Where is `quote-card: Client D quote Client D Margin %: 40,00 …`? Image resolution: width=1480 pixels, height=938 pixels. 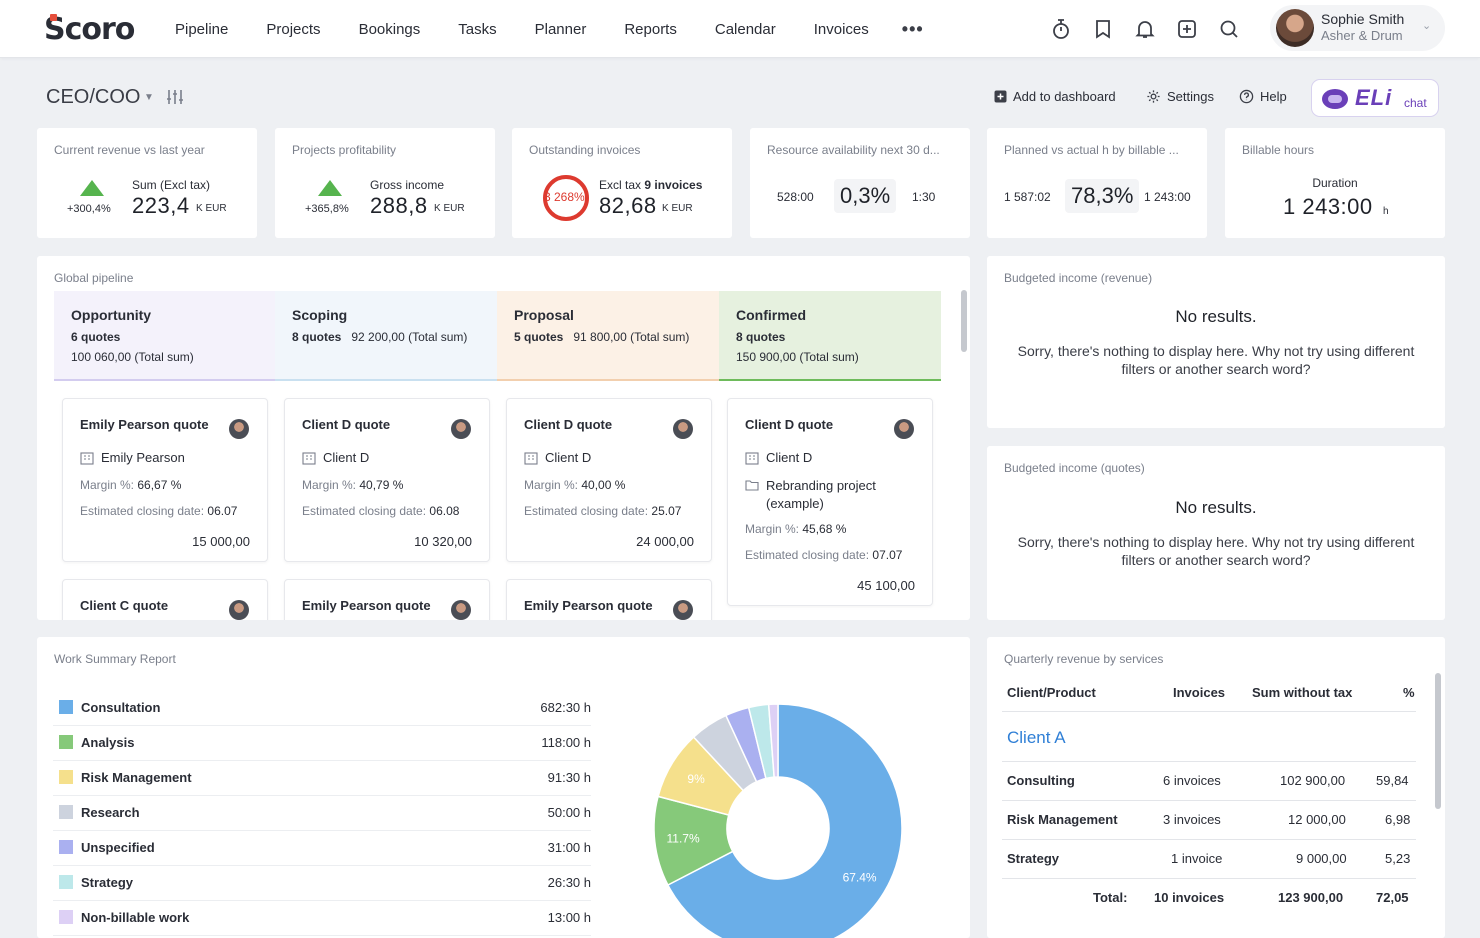 quote-card: Client D quote Client D Margin %: 40,00 … is located at coordinates (609, 480).